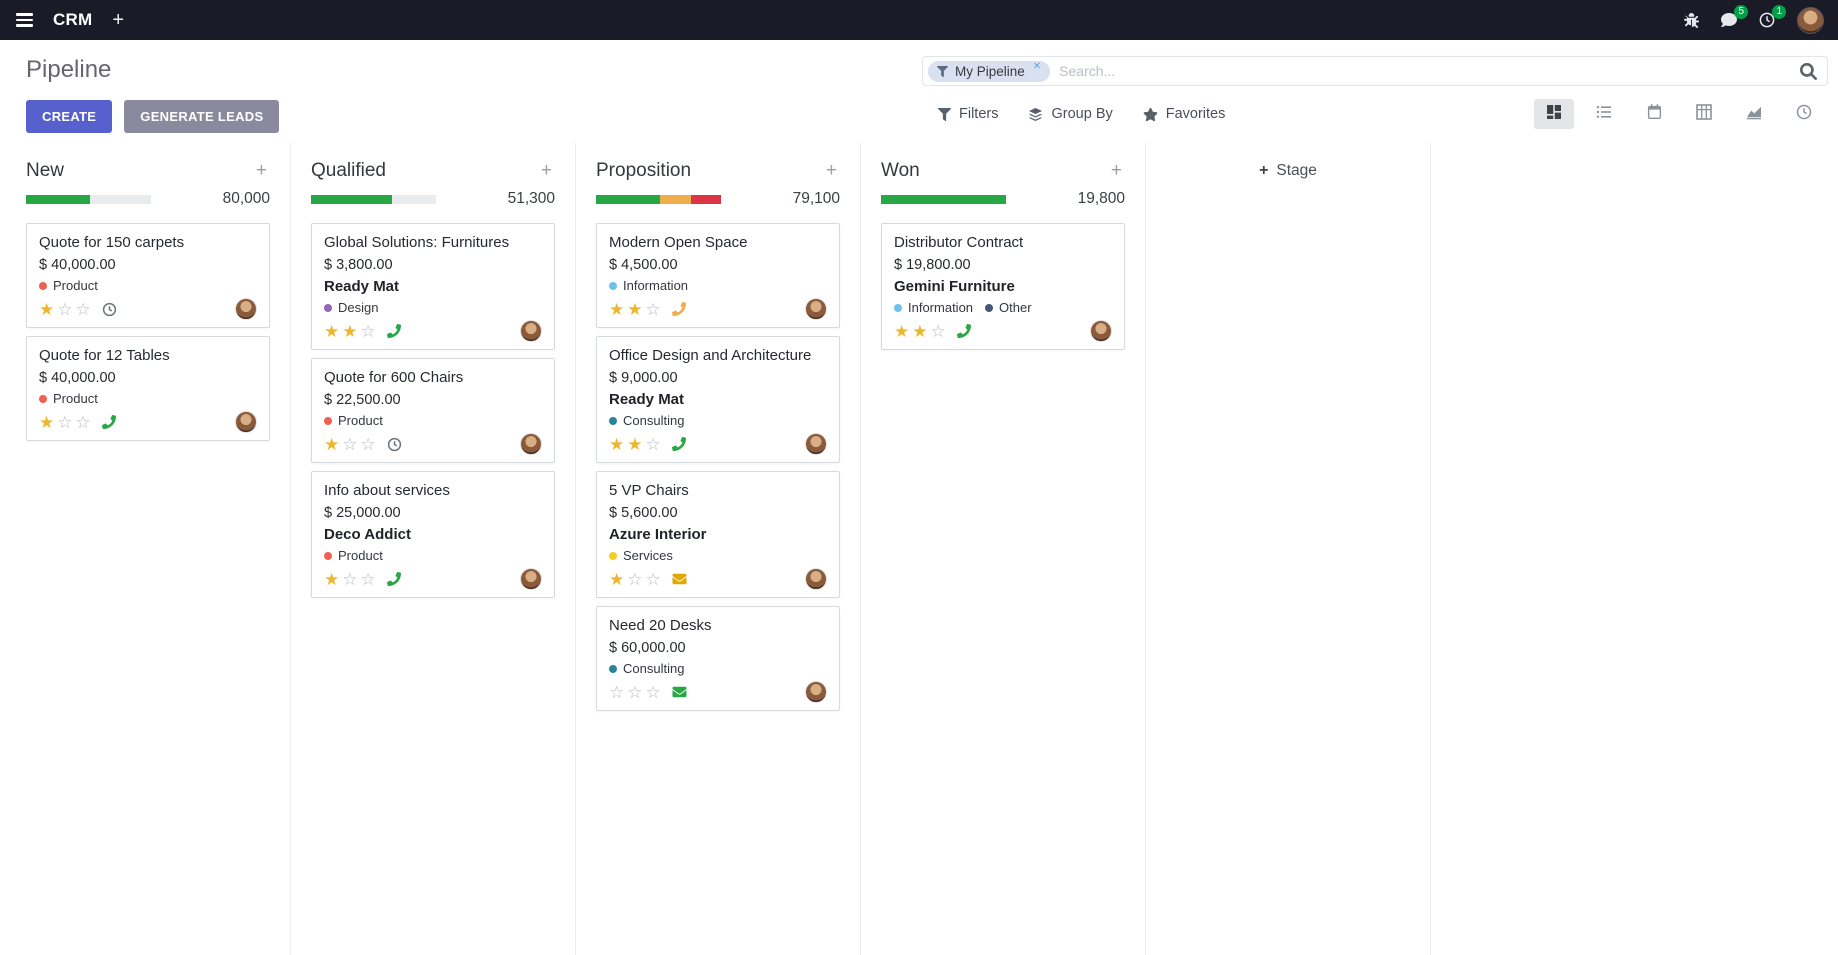  What do you see at coordinates (118, 20) in the screenshot?
I see `plus-icon: +` at bounding box center [118, 20].